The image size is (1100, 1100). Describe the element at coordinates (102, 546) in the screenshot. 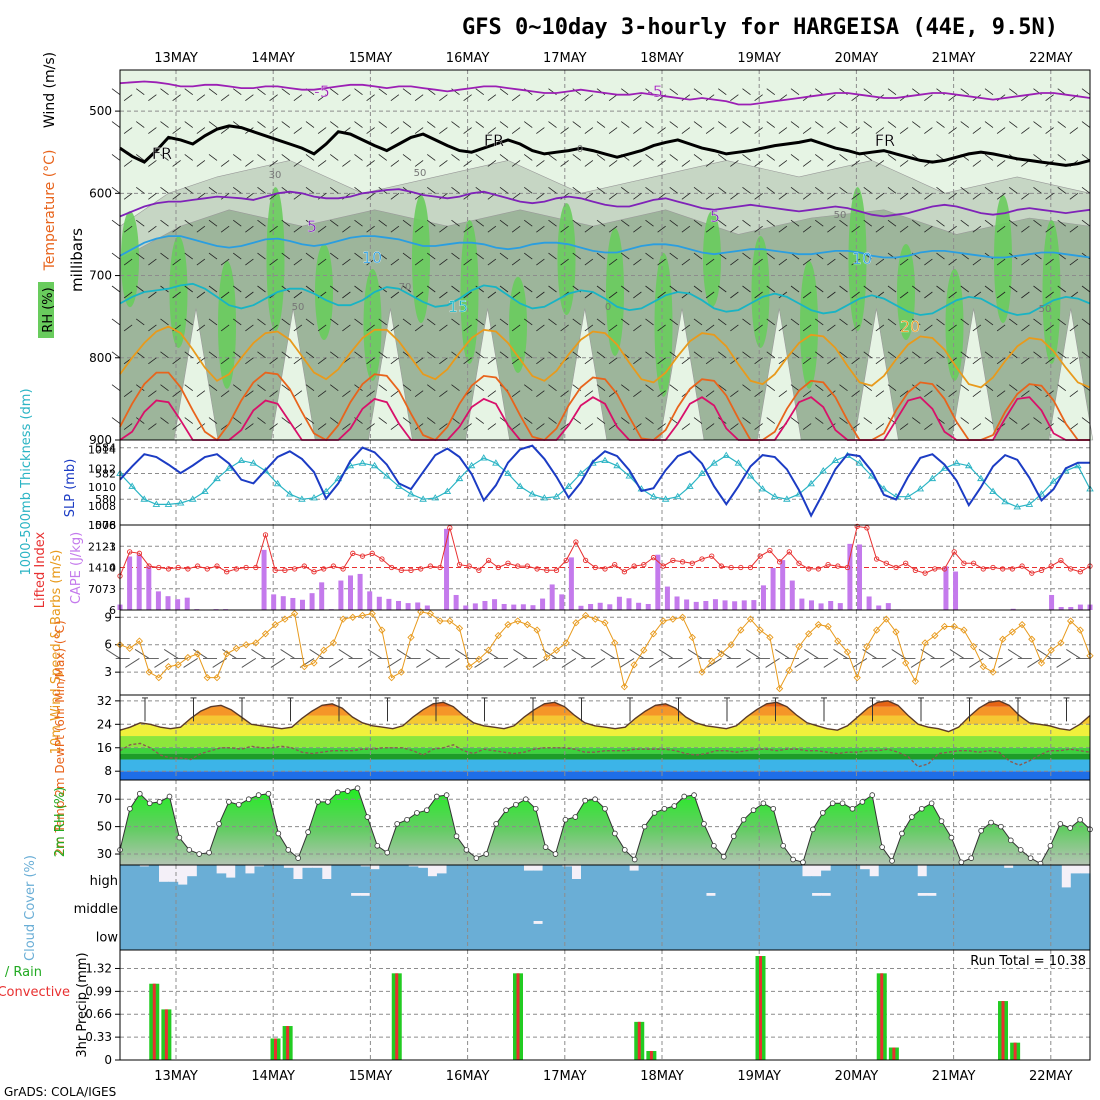

I see `cape-tick-label: 2121` at that location.